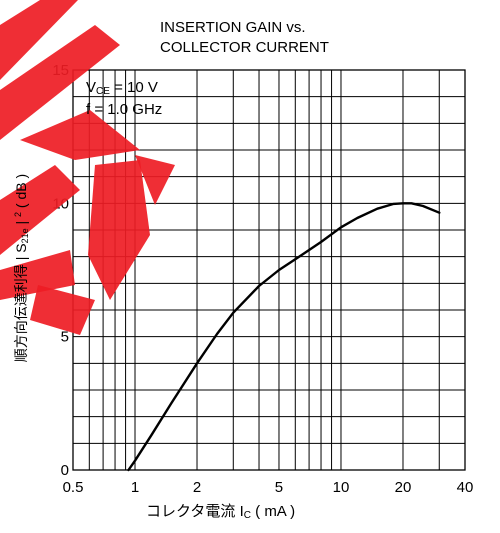 The image size is (500, 533). I want to click on chart-title: INSERTION GAIN vs. COLLECTOR CURRENT, so click(244, 38).